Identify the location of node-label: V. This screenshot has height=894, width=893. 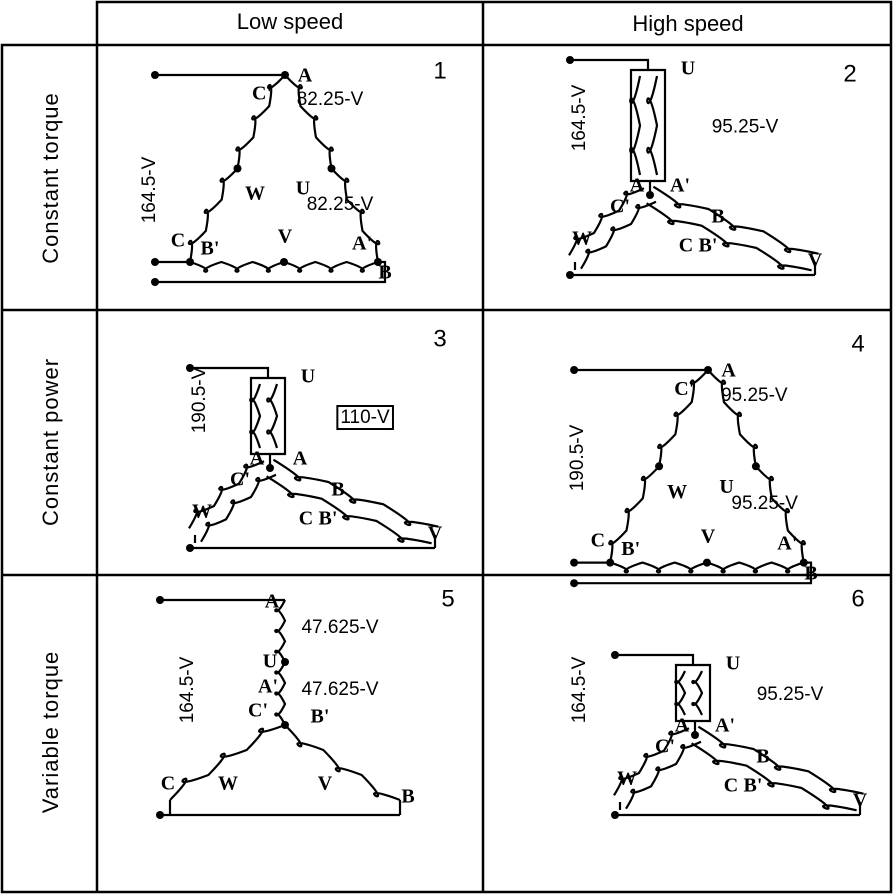
(860, 801).